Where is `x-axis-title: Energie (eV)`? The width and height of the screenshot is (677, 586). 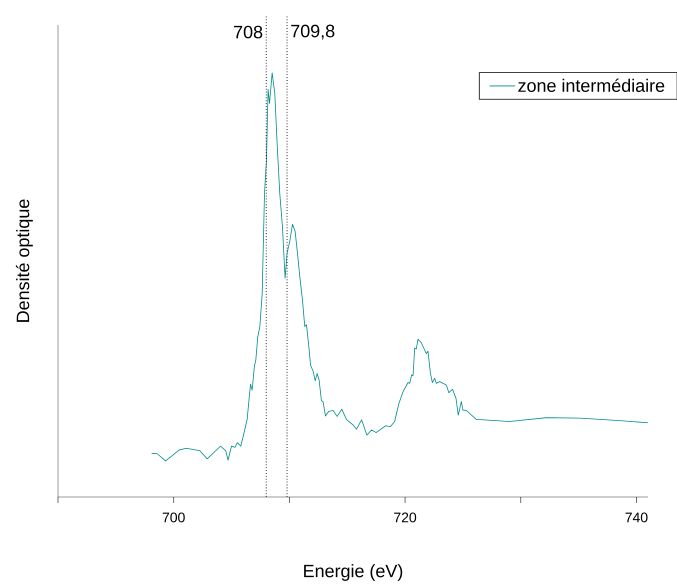 x-axis-title: Energie (eV) is located at coordinates (353, 572).